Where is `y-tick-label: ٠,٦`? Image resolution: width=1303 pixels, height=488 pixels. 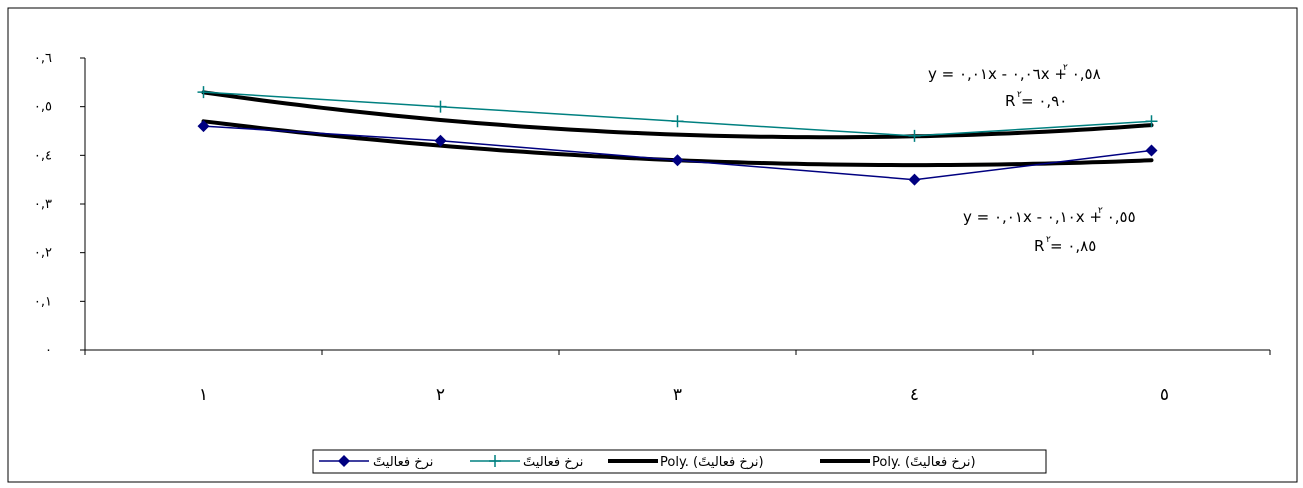
y-tick-label: ٠,٦ is located at coordinates (43, 58).